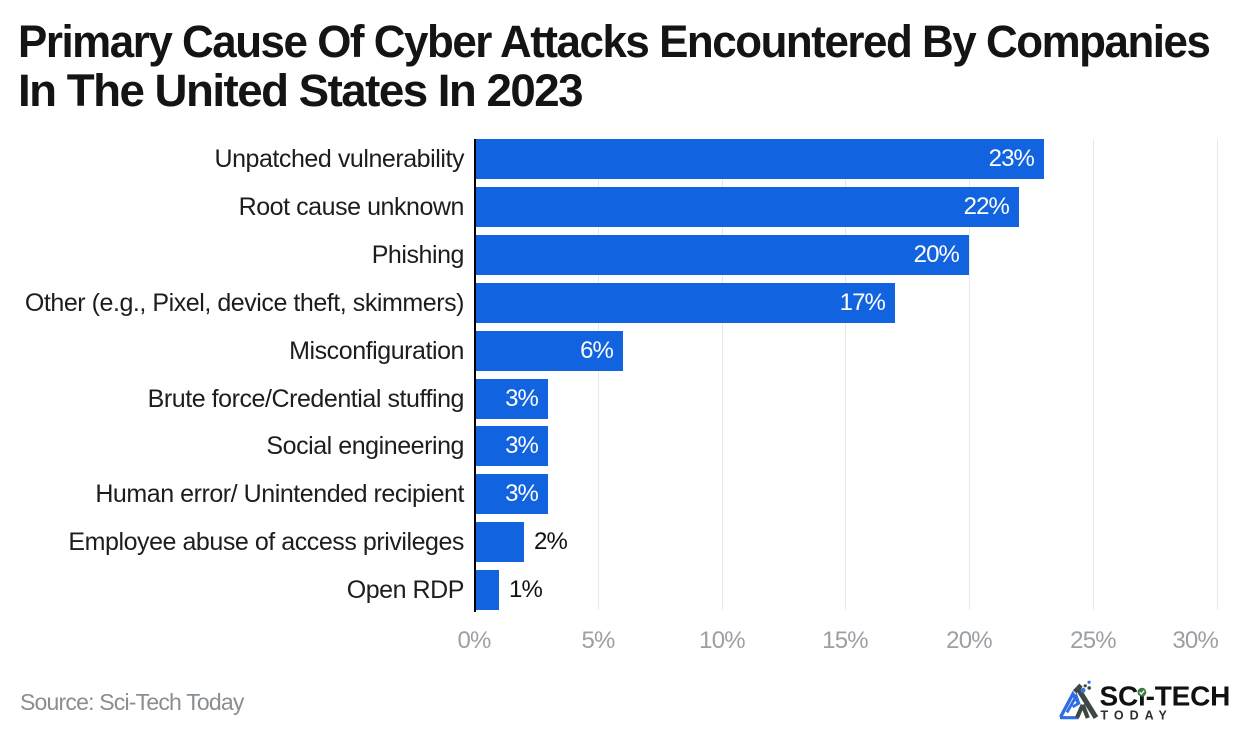 The height and width of the screenshot is (734, 1240). What do you see at coordinates (1137, 715) in the screenshot?
I see `svg-text: TODAY` at bounding box center [1137, 715].